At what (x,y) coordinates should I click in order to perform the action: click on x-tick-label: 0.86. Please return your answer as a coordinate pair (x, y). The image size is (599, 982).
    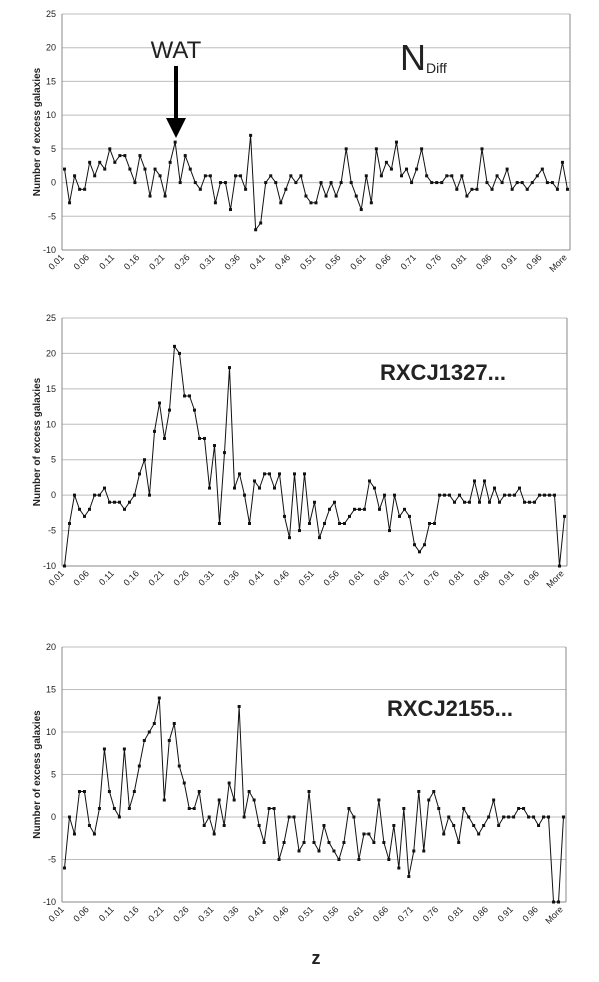
    Looking at the image, I should click on (483, 261).